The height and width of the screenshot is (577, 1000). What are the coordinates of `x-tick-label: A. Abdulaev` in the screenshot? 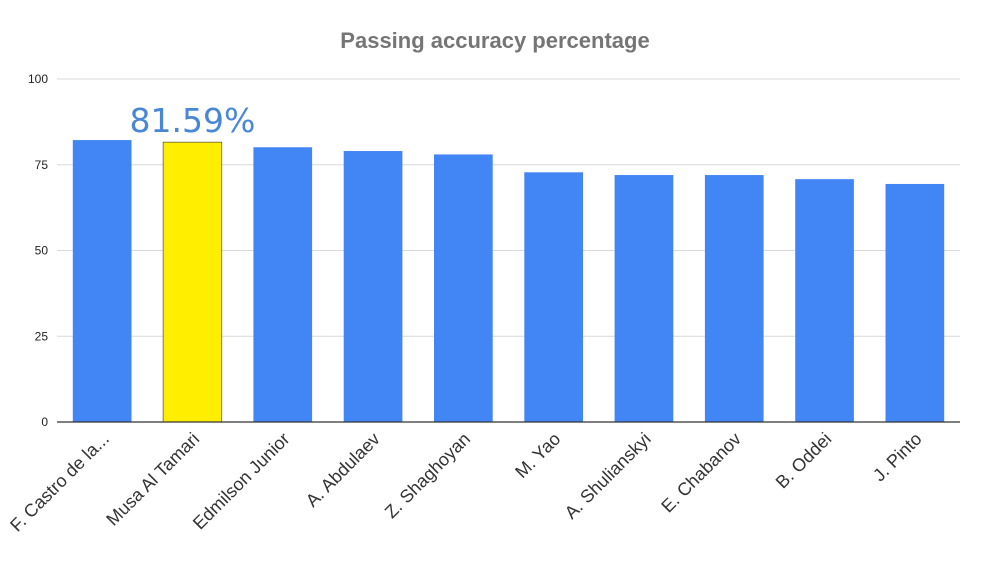 It's located at (343, 470).